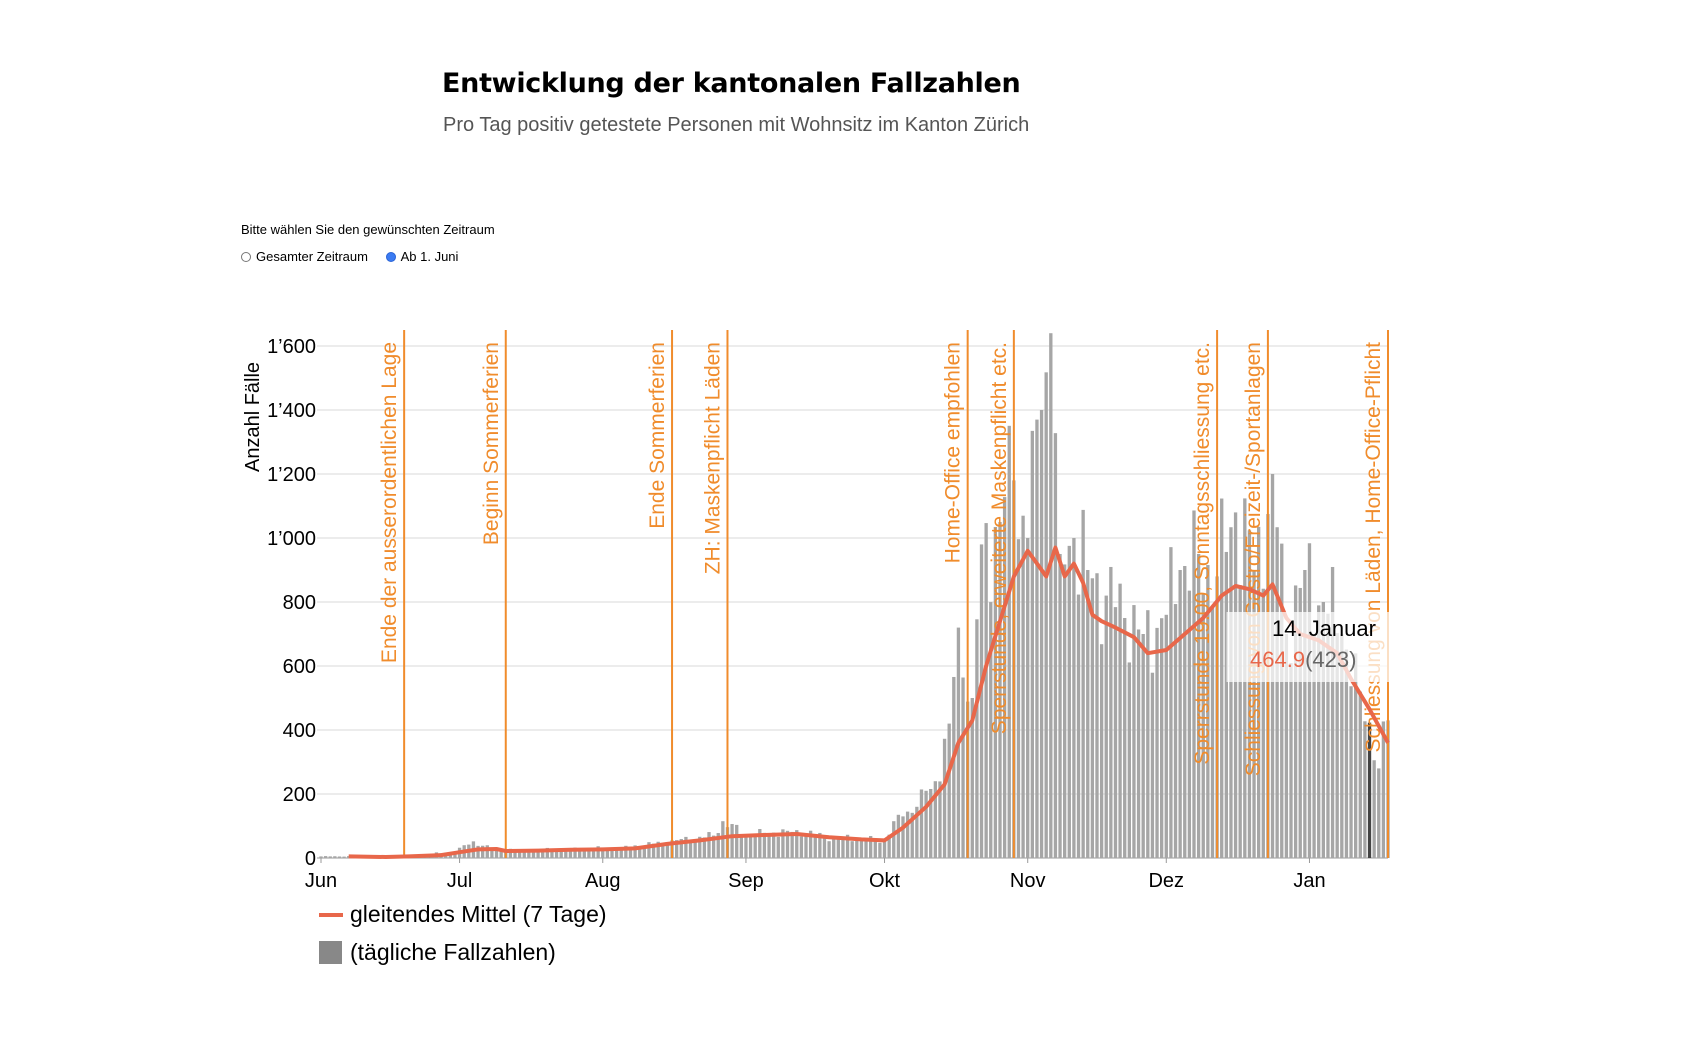  What do you see at coordinates (304, 256) in the screenshot?
I see `radio-option-full-period: Gesamter Zeitraum` at bounding box center [304, 256].